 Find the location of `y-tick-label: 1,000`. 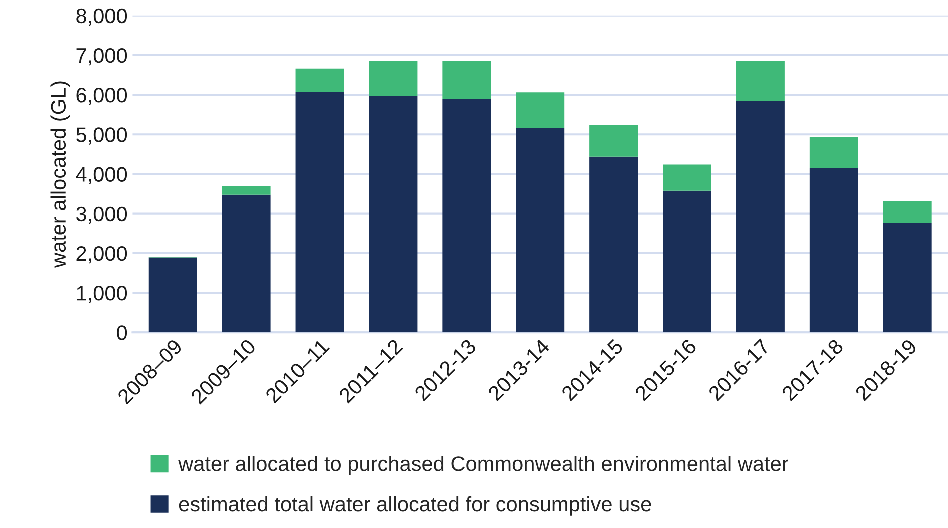

y-tick-label: 1,000 is located at coordinates (102, 295).